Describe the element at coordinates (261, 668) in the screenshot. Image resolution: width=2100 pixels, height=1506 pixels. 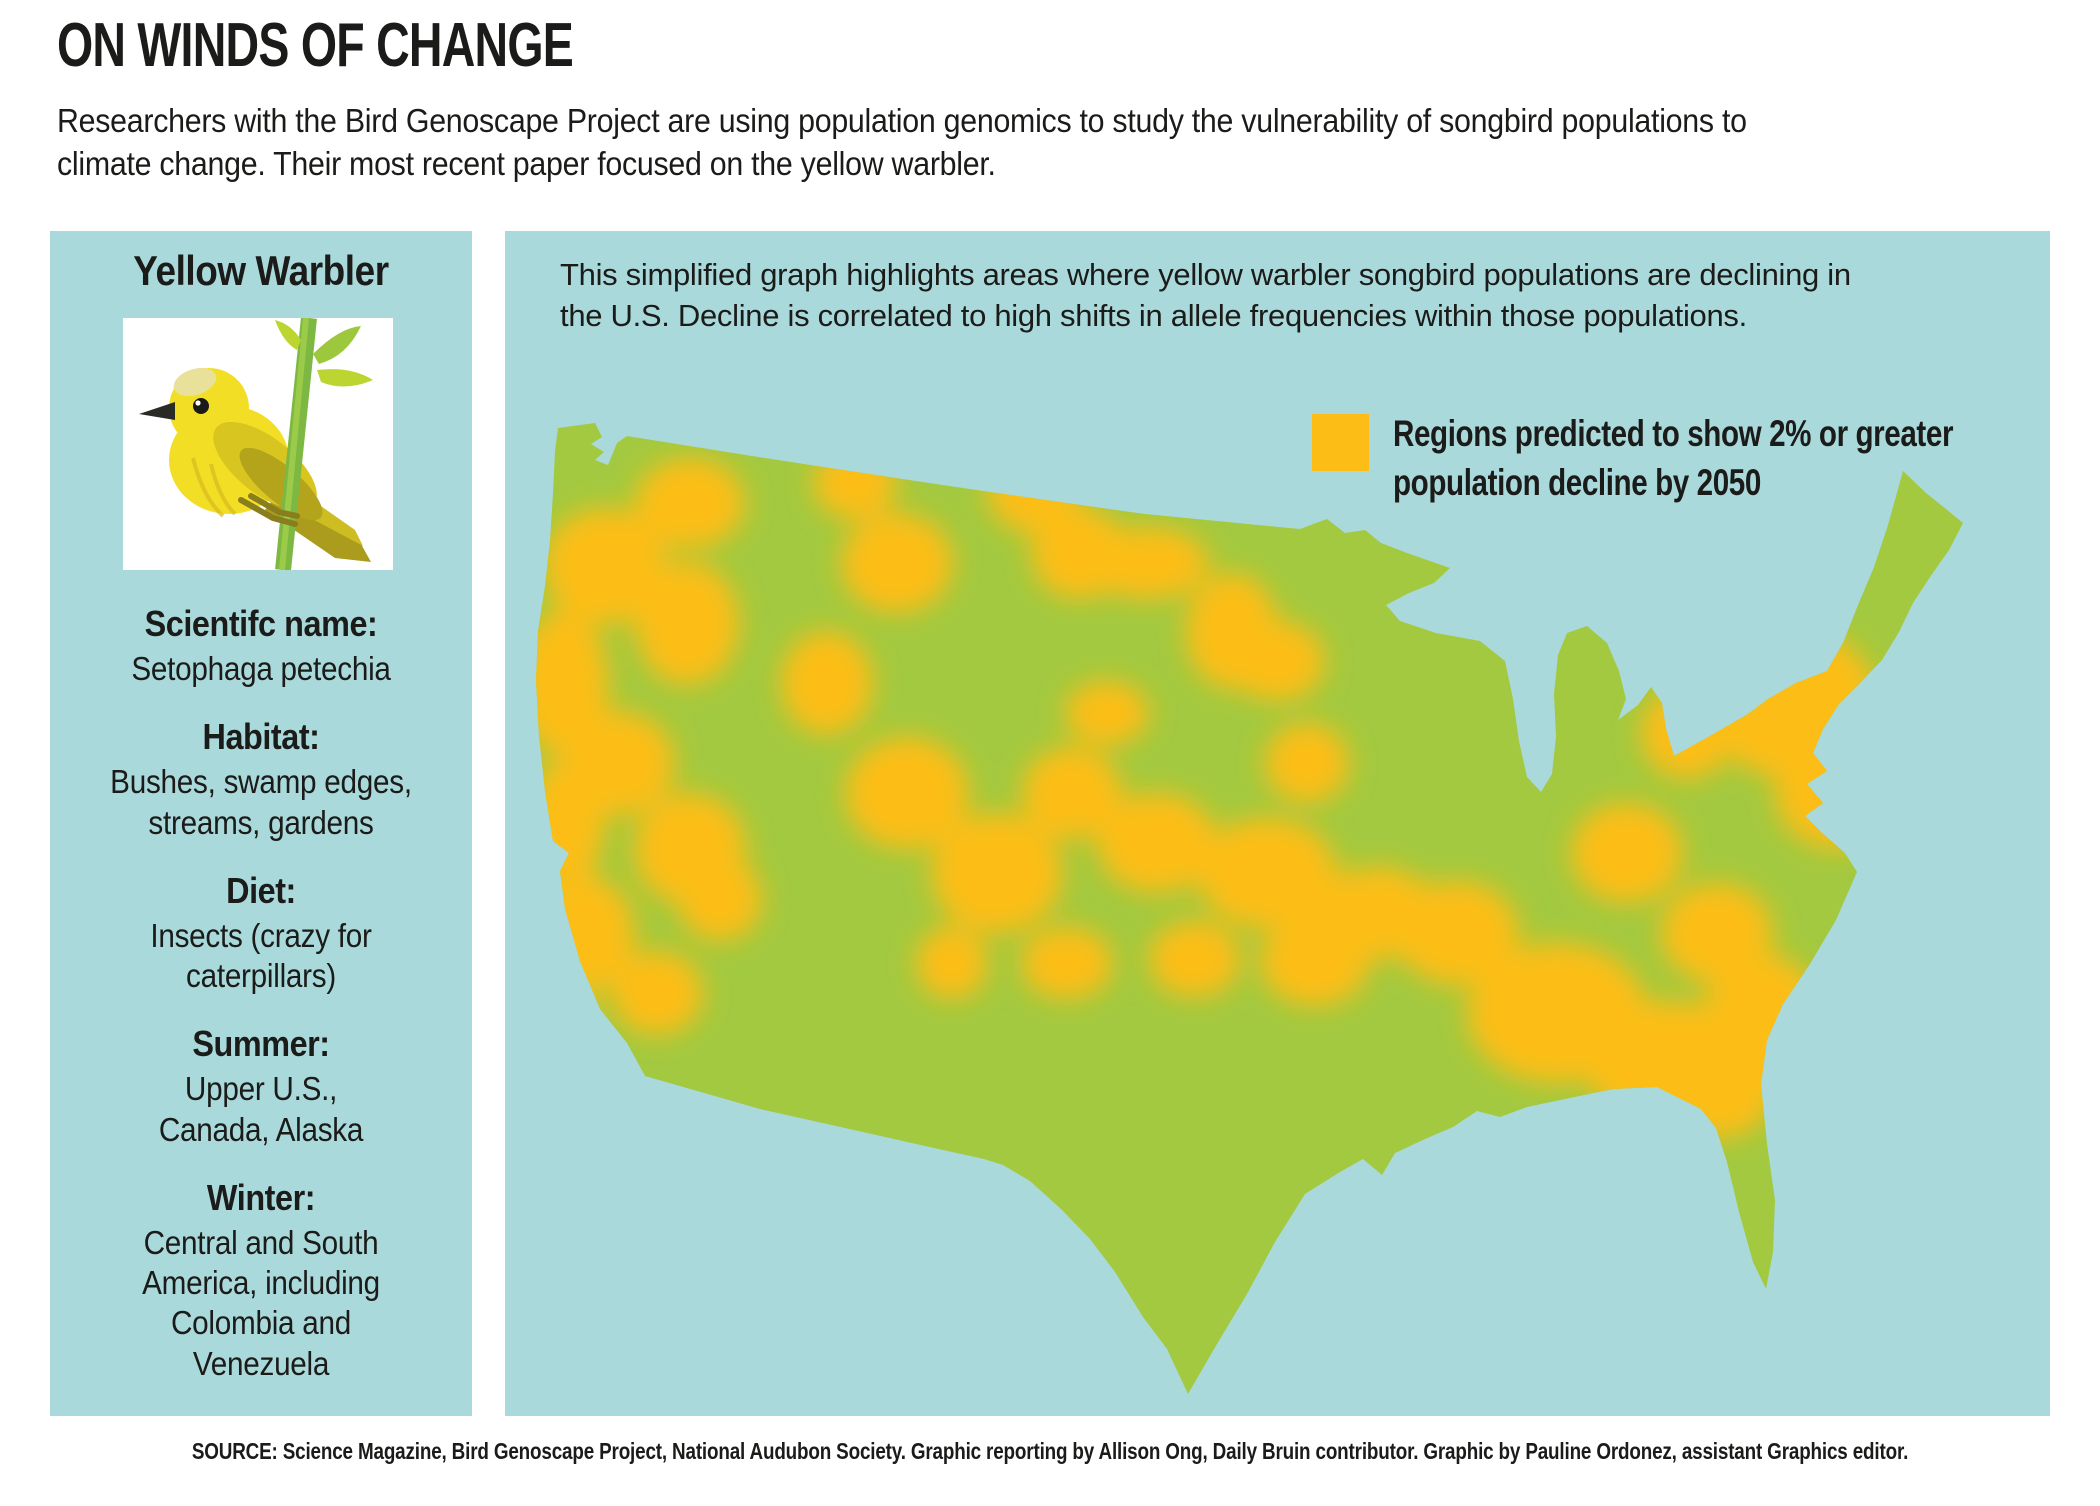
I see `fact-value: Setophaga petechia` at that location.